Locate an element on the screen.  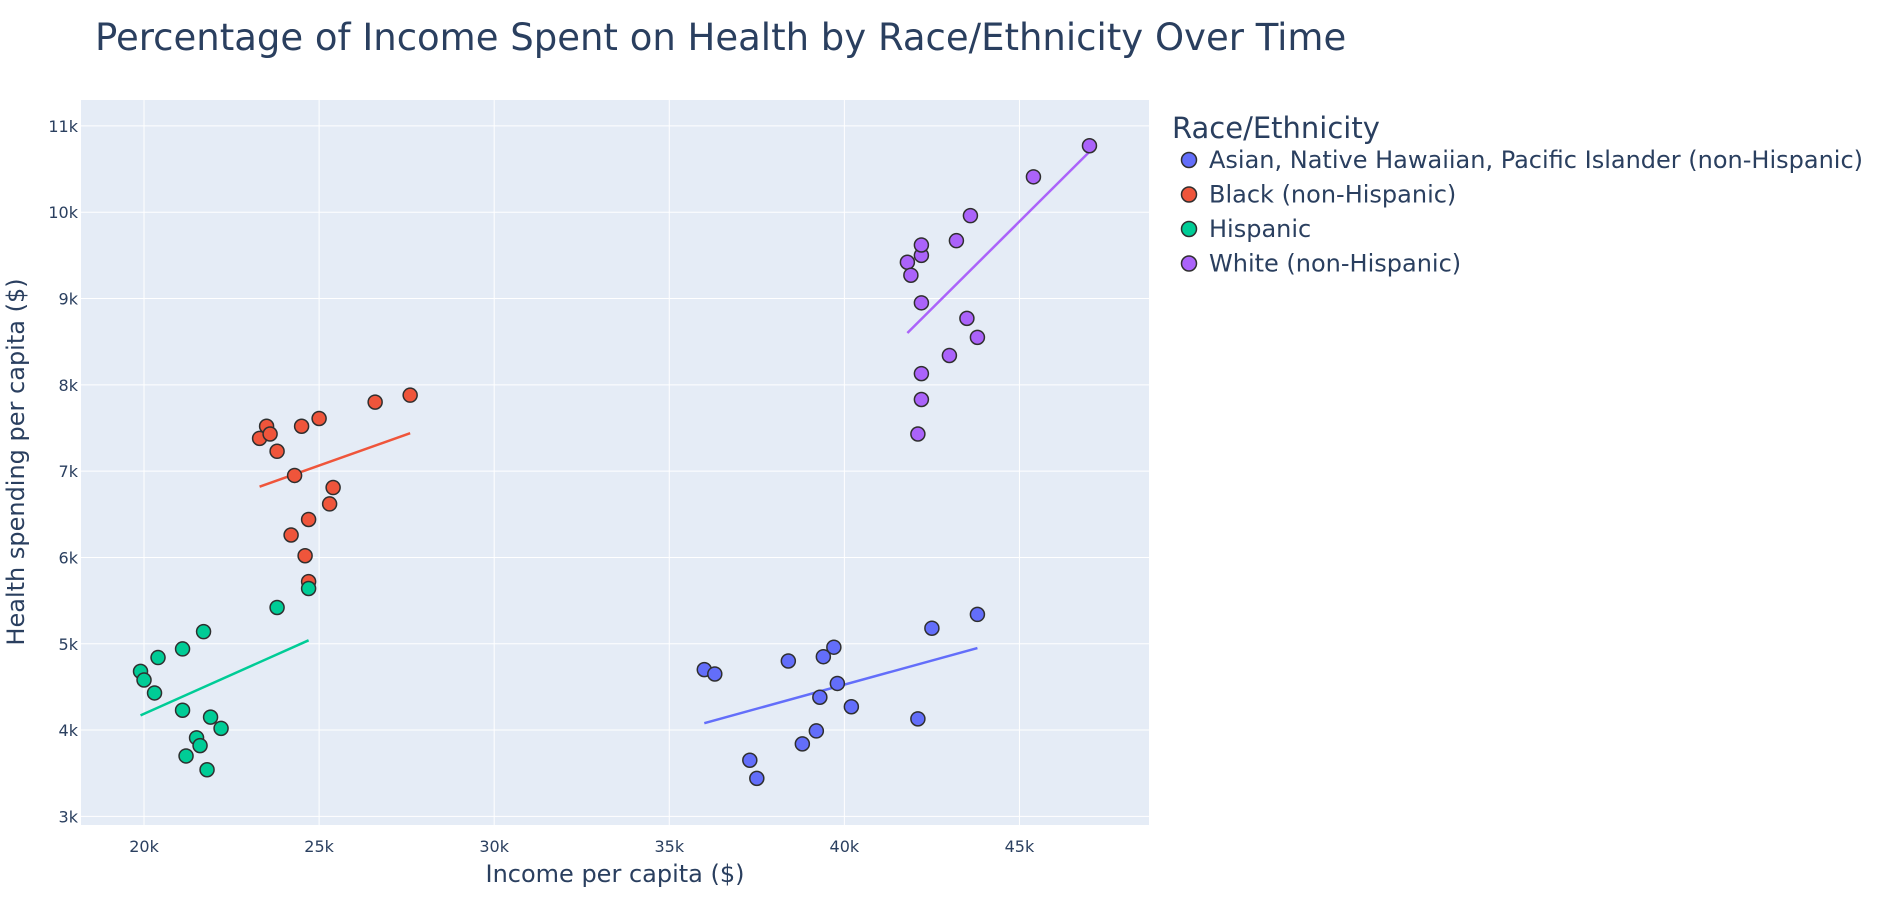
x-axis-title: Income per capita ($) is located at coordinates (615, 874).